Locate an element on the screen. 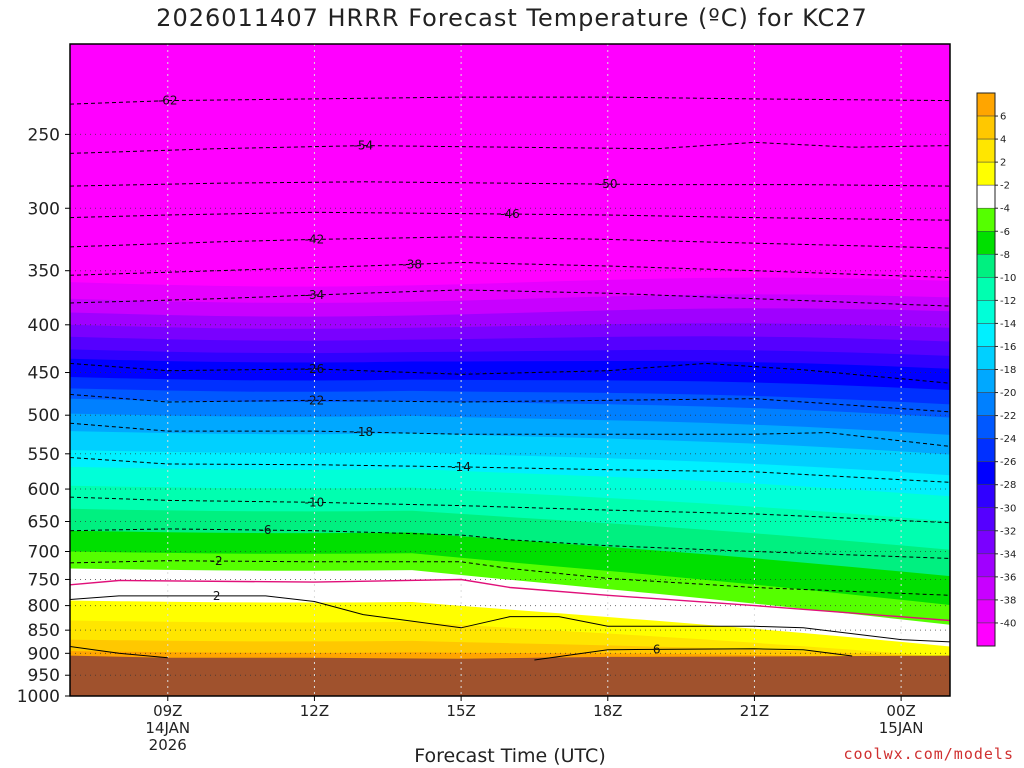 This screenshot has height=768, width=1024. x-tick-label-24-1: 15JAN is located at coordinates (901, 728).